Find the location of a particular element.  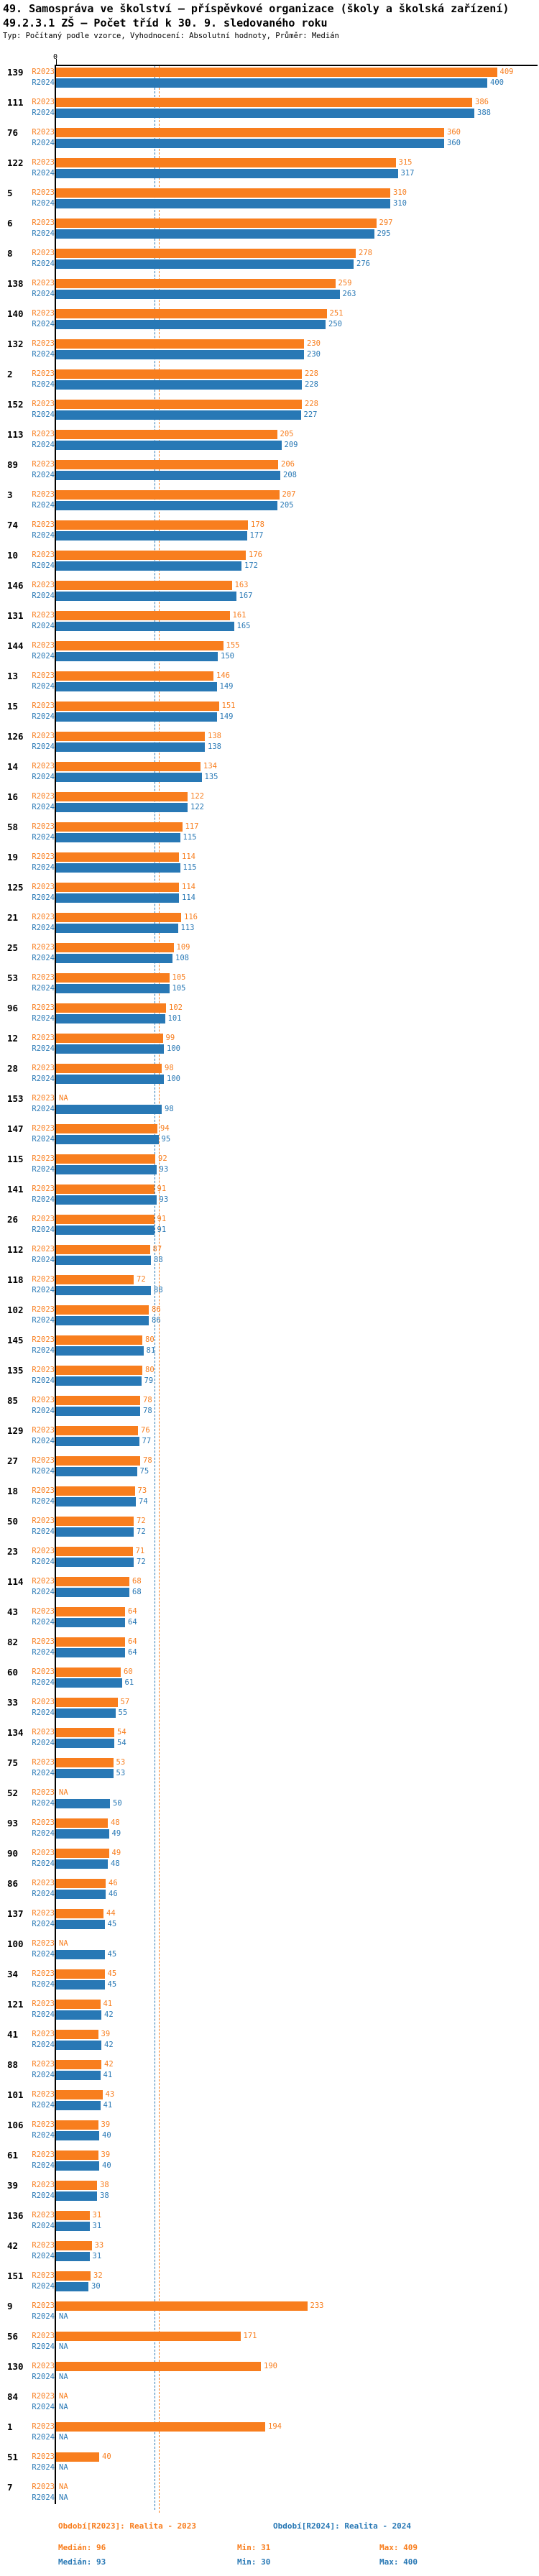

row-id-label: 13 is located at coordinates (13, 676).